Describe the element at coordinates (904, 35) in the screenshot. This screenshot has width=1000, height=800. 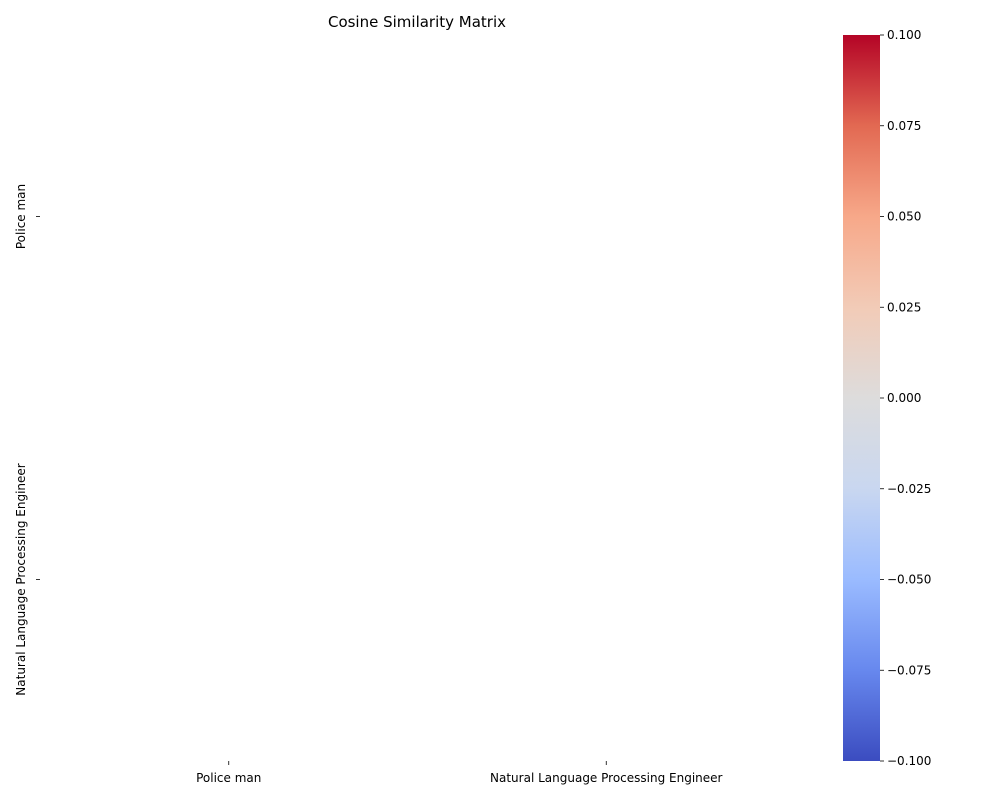
I see `colorbar-tick-label: 0.100` at that location.